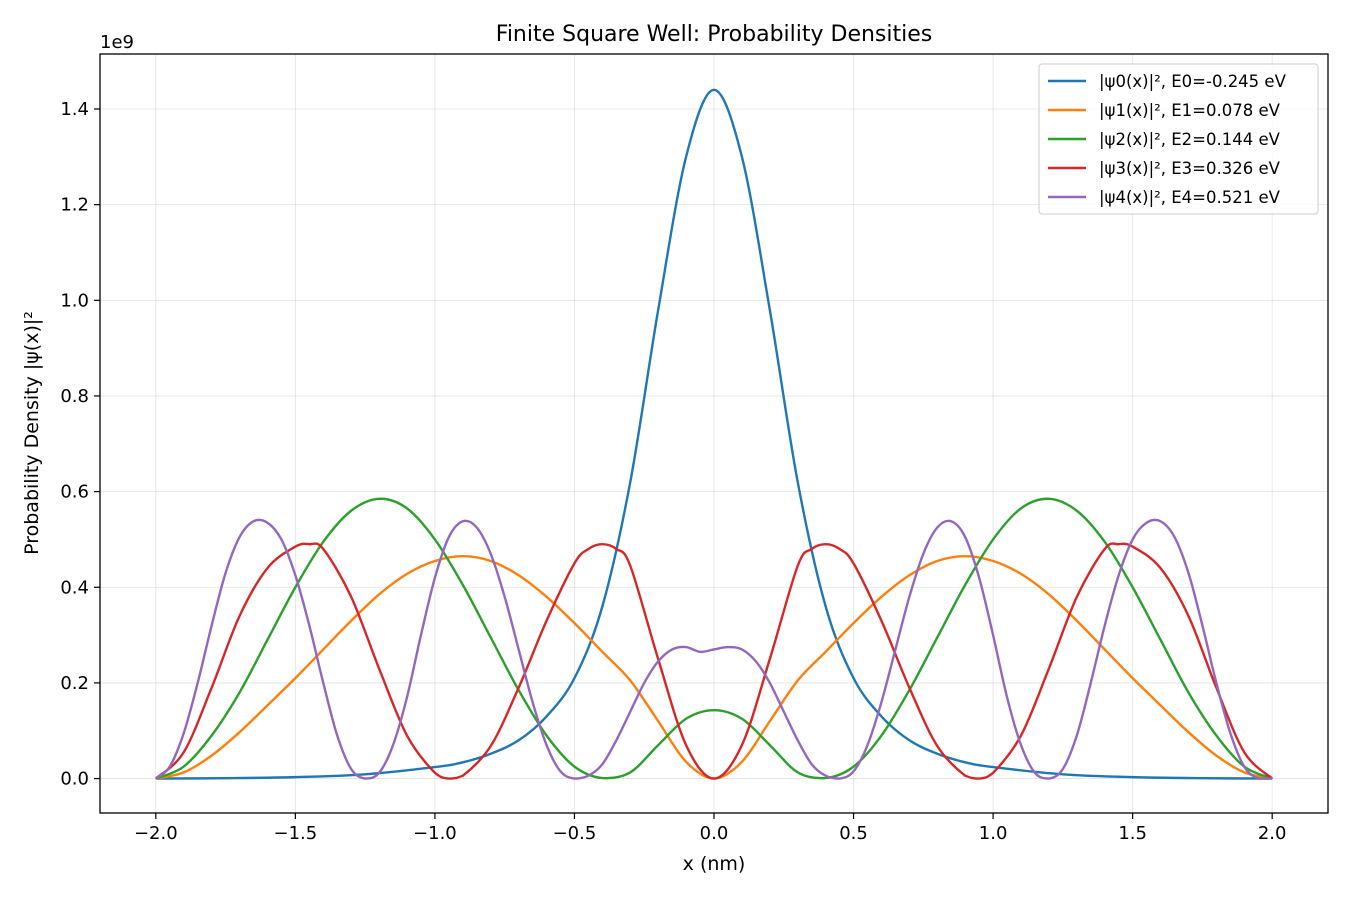 The height and width of the screenshot is (900, 1350). Describe the element at coordinates (1272, 833) in the screenshot. I see `x-tick-label: 2.0` at that location.